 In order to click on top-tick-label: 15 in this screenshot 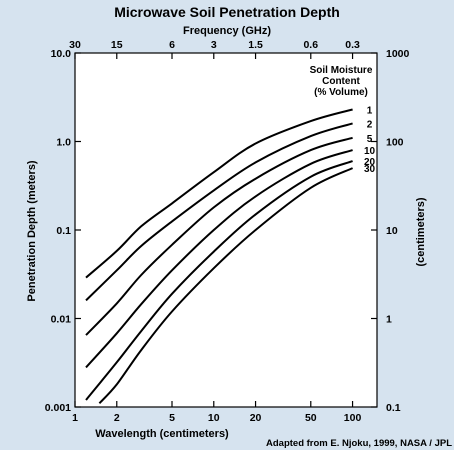, I will do `click(117, 45)`.